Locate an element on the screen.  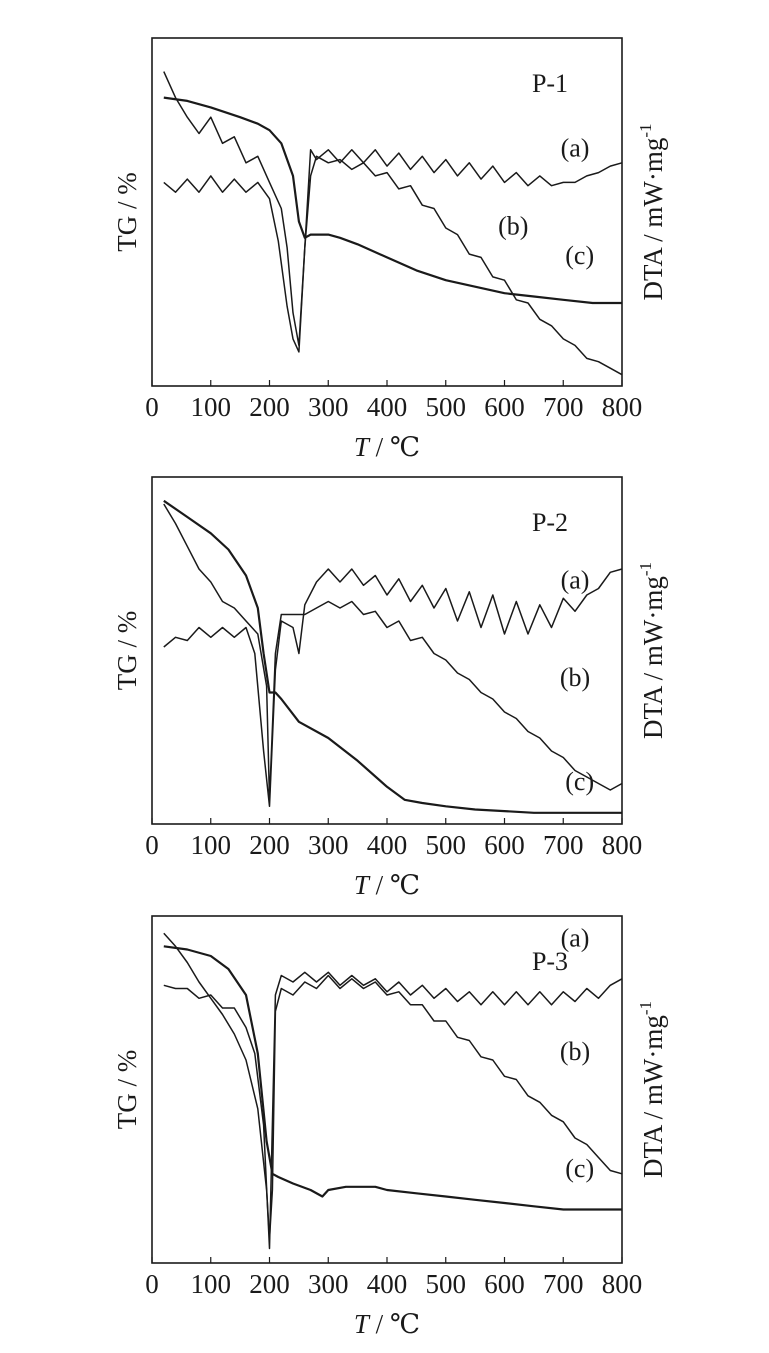
panel-label: P-2 is located at coordinates (550, 522).